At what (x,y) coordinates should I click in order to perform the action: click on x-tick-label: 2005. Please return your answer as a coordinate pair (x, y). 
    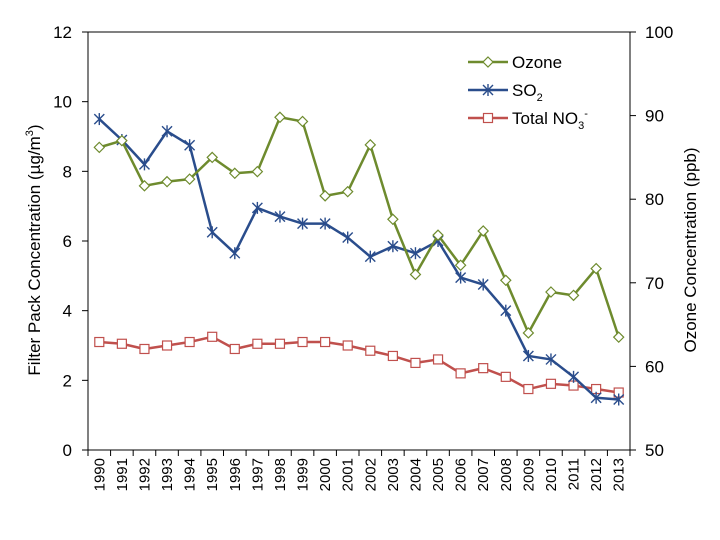
    Looking at the image, I should click on (438, 474).